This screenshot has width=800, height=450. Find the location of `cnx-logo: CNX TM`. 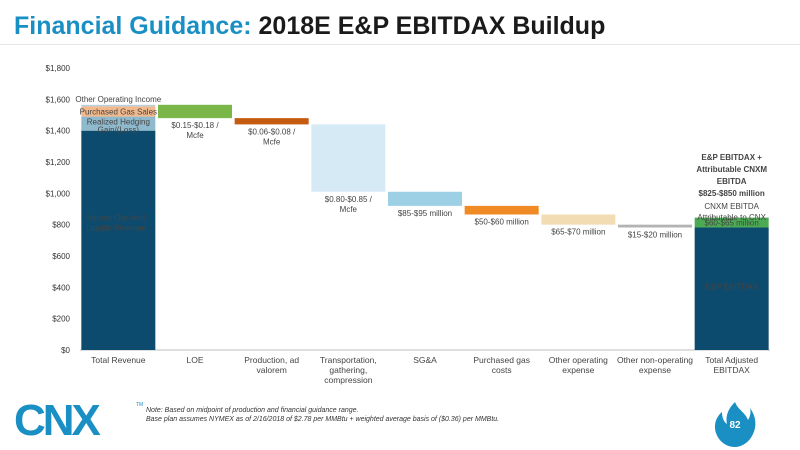

cnx-logo: CNX TM is located at coordinates (79, 420).